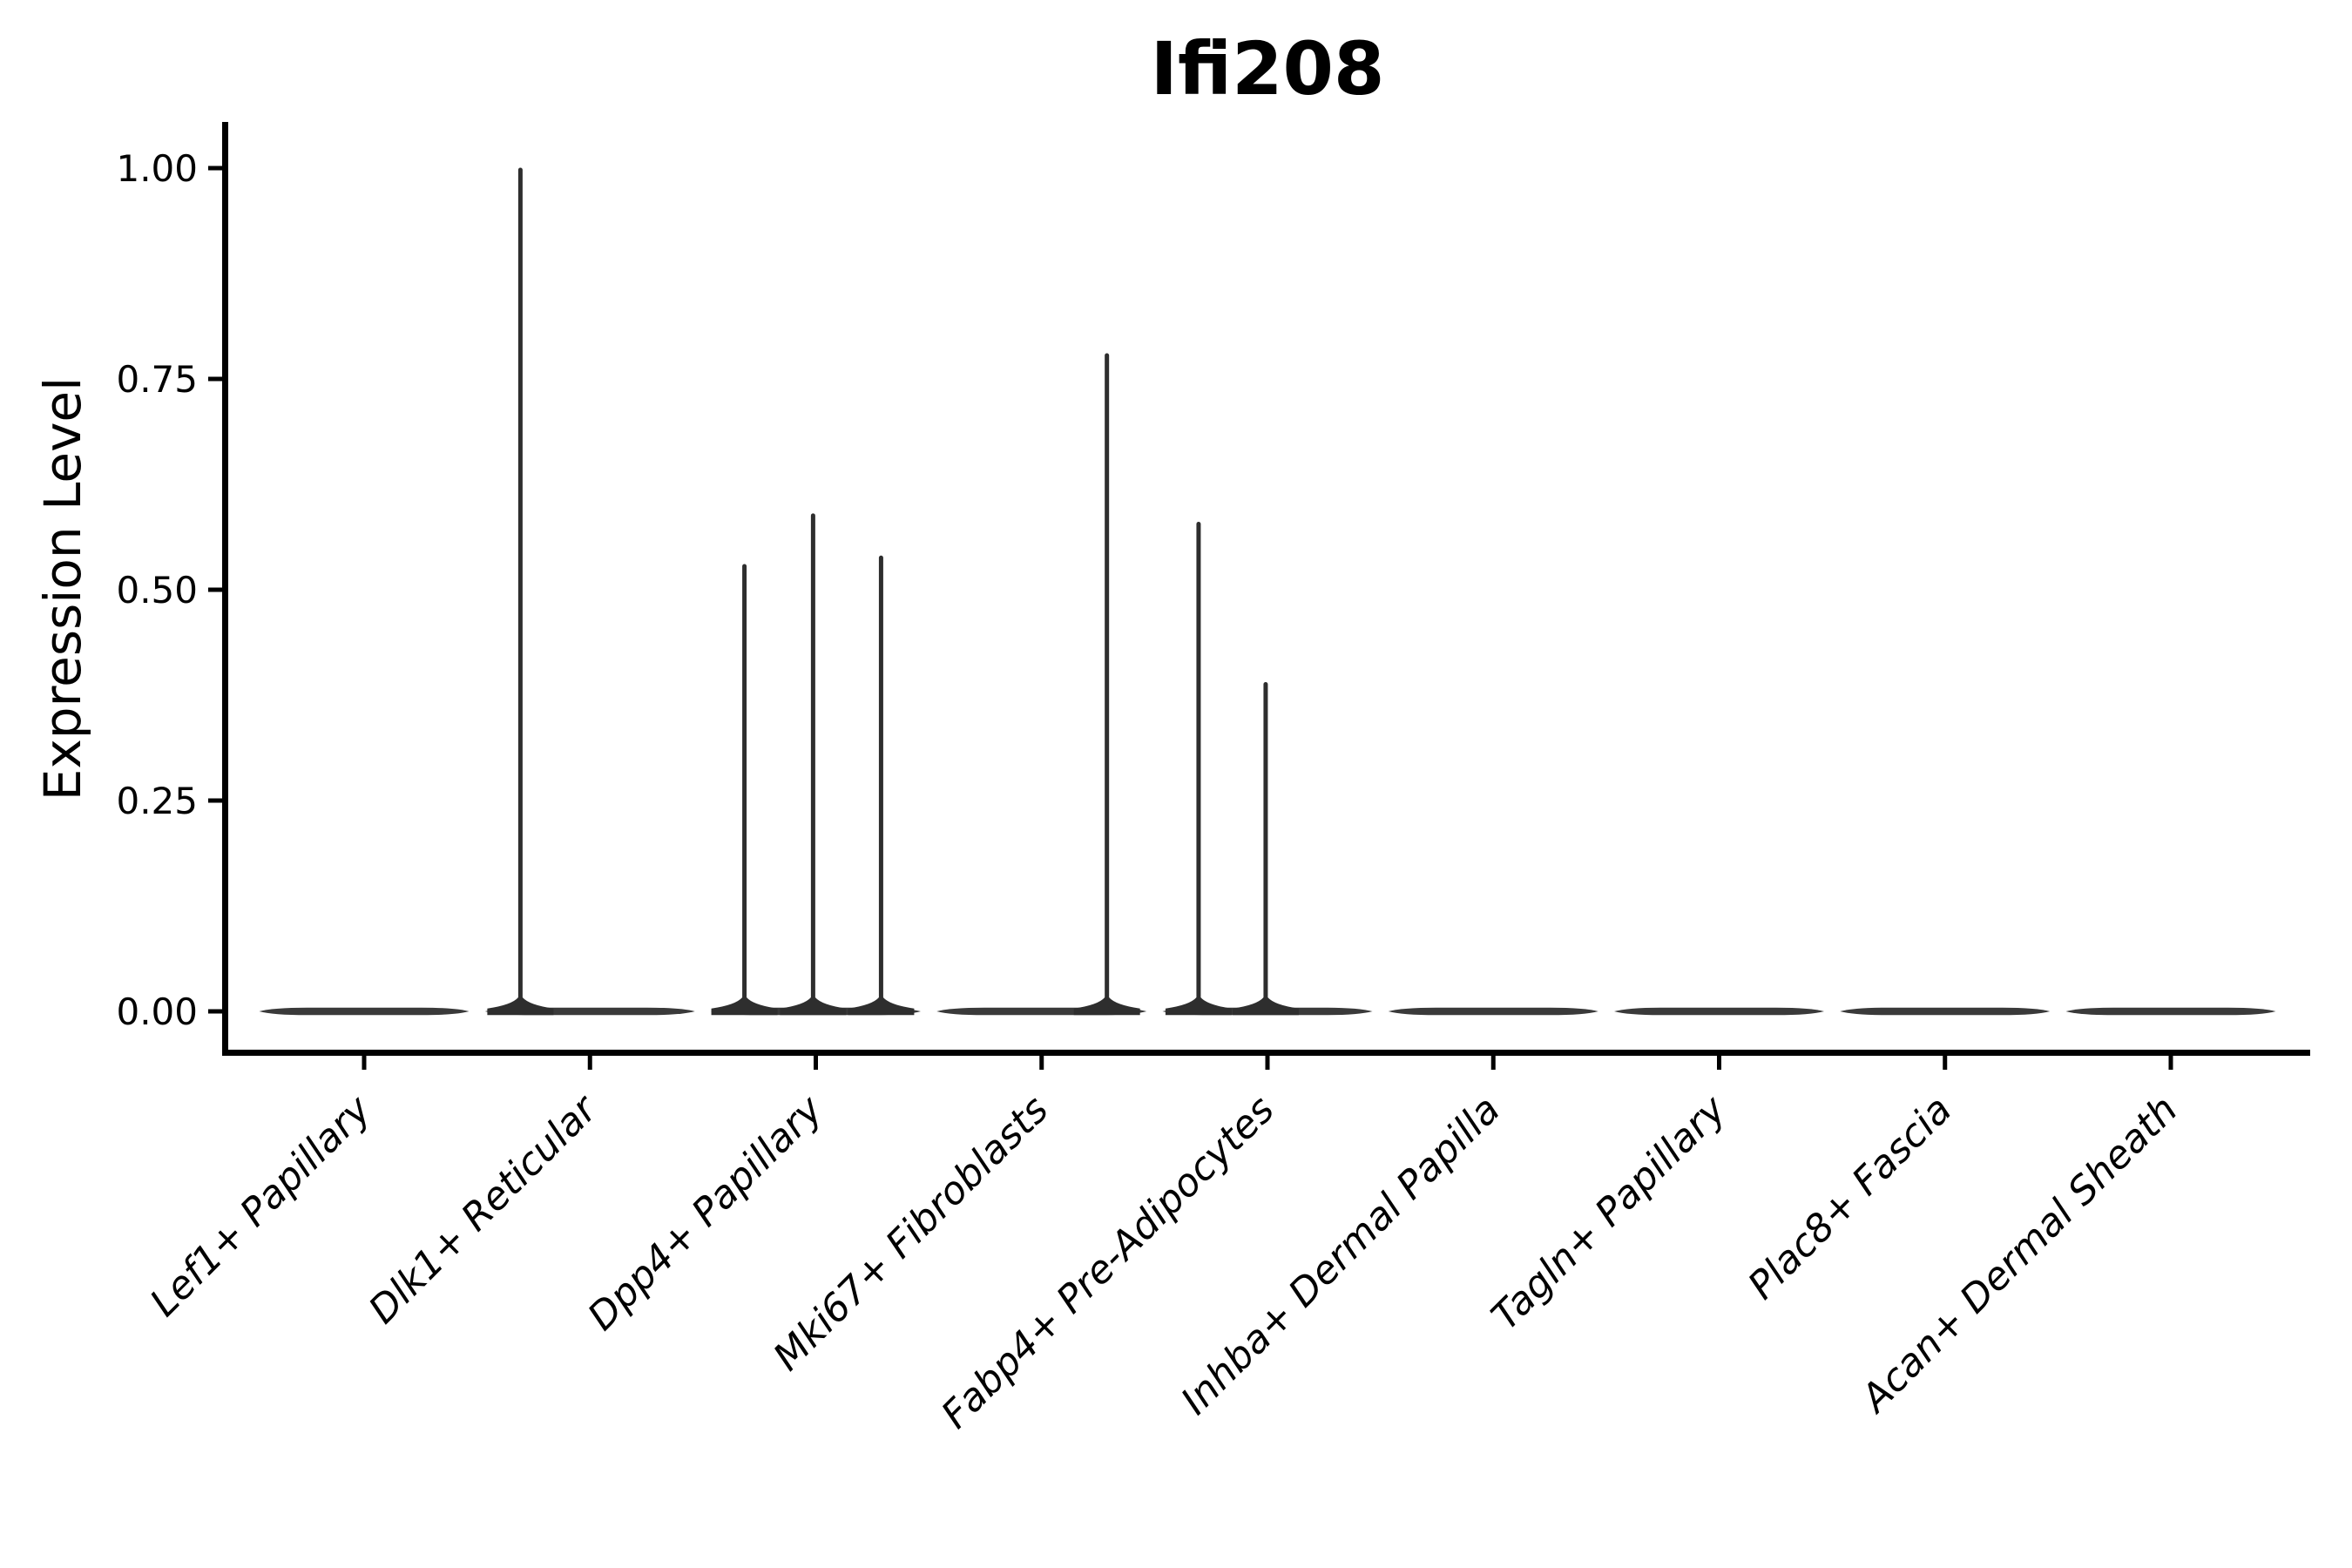 This screenshot has height=1568, width=2352. Describe the element at coordinates (705, 1213) in the screenshot. I see `x-tick-label: Dpp4+ Papillary` at that location.